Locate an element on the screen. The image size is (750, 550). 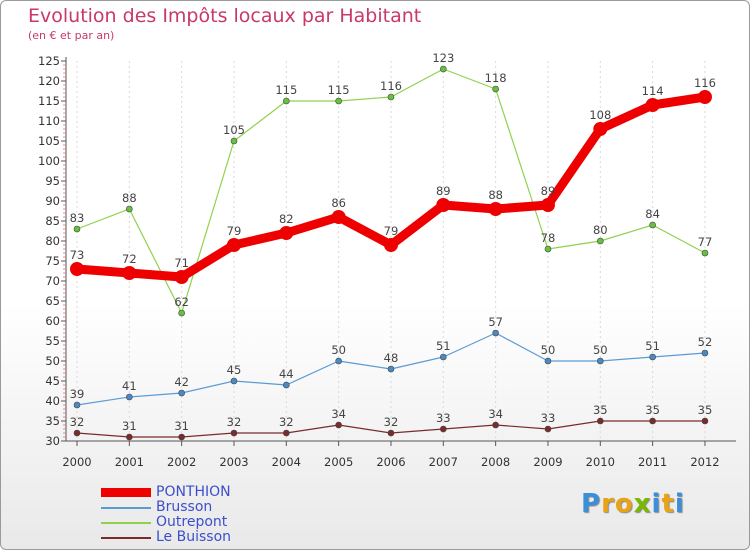
x-tick-label: 2007 is located at coordinates (443, 462).